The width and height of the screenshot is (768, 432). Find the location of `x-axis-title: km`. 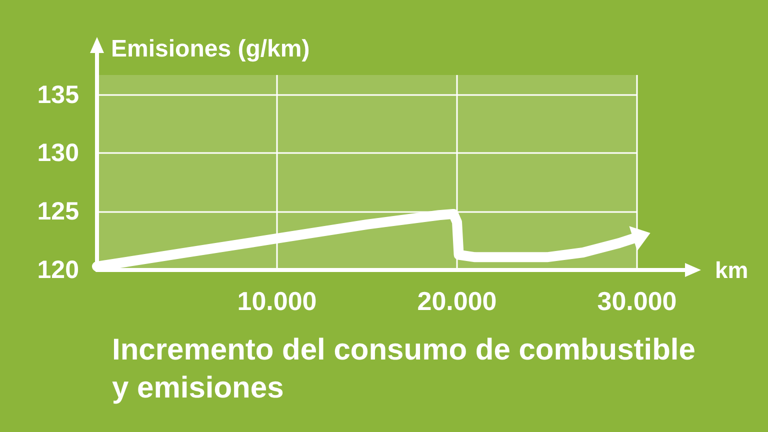

x-axis-title: km is located at coordinates (731, 270).